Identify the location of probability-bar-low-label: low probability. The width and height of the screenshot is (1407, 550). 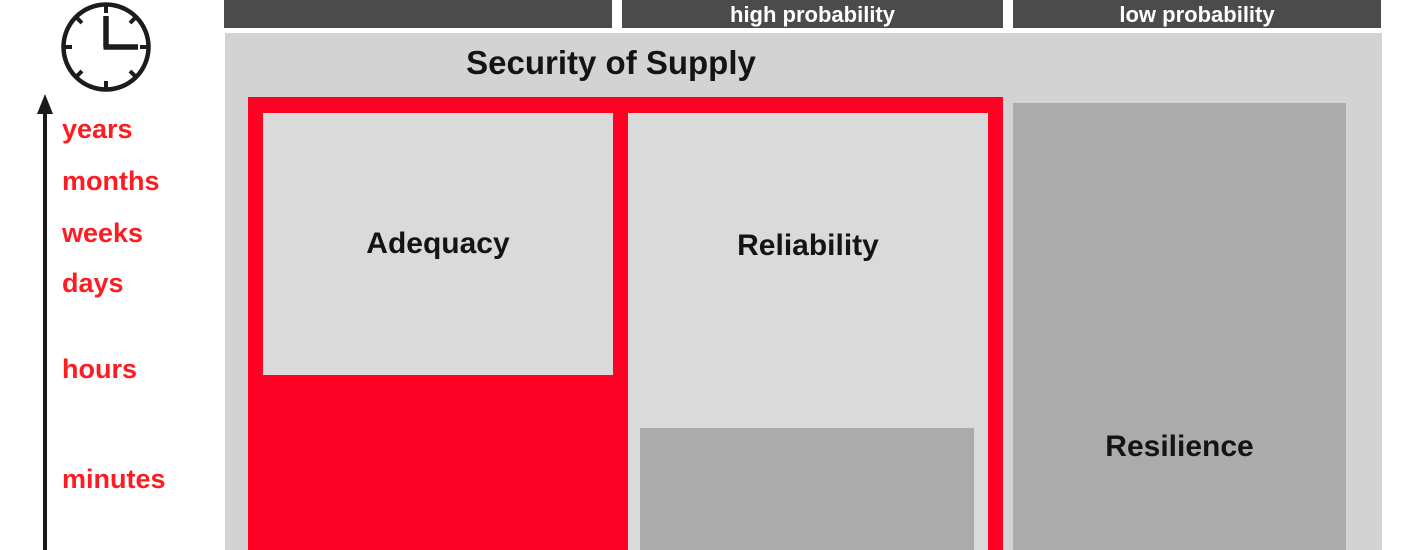
(1197, 14).